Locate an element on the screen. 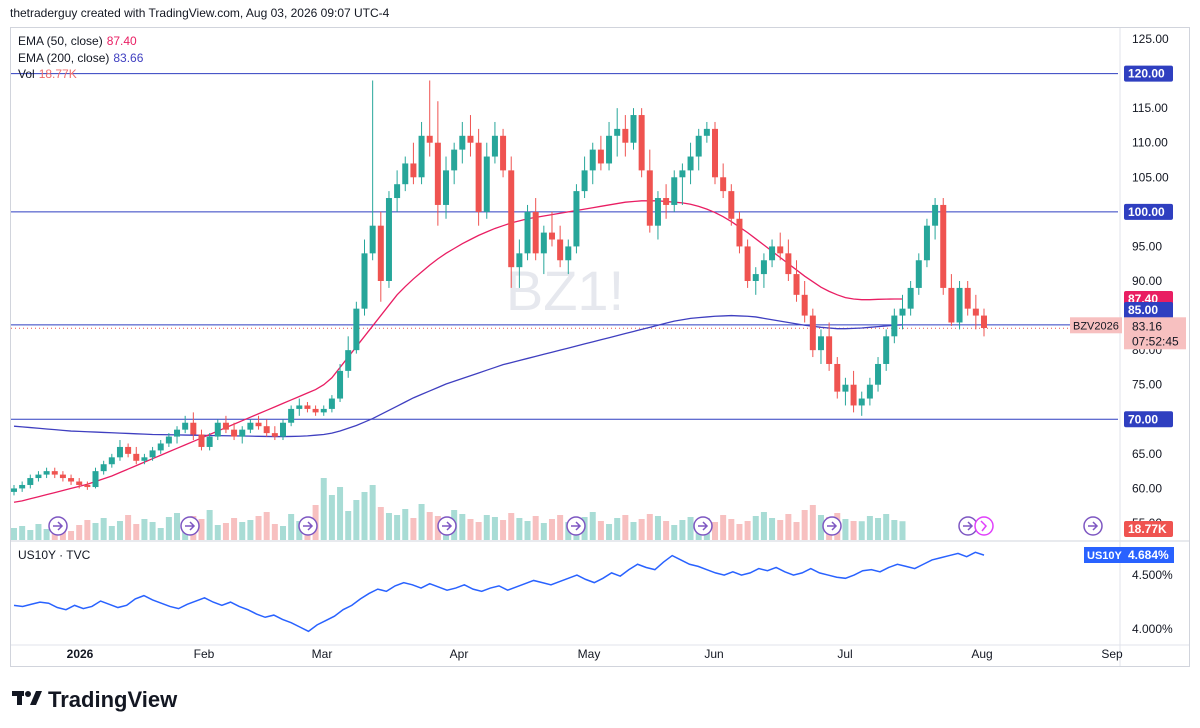 The height and width of the screenshot is (728, 1200). time-tick-label: 2026 is located at coordinates (80, 654).